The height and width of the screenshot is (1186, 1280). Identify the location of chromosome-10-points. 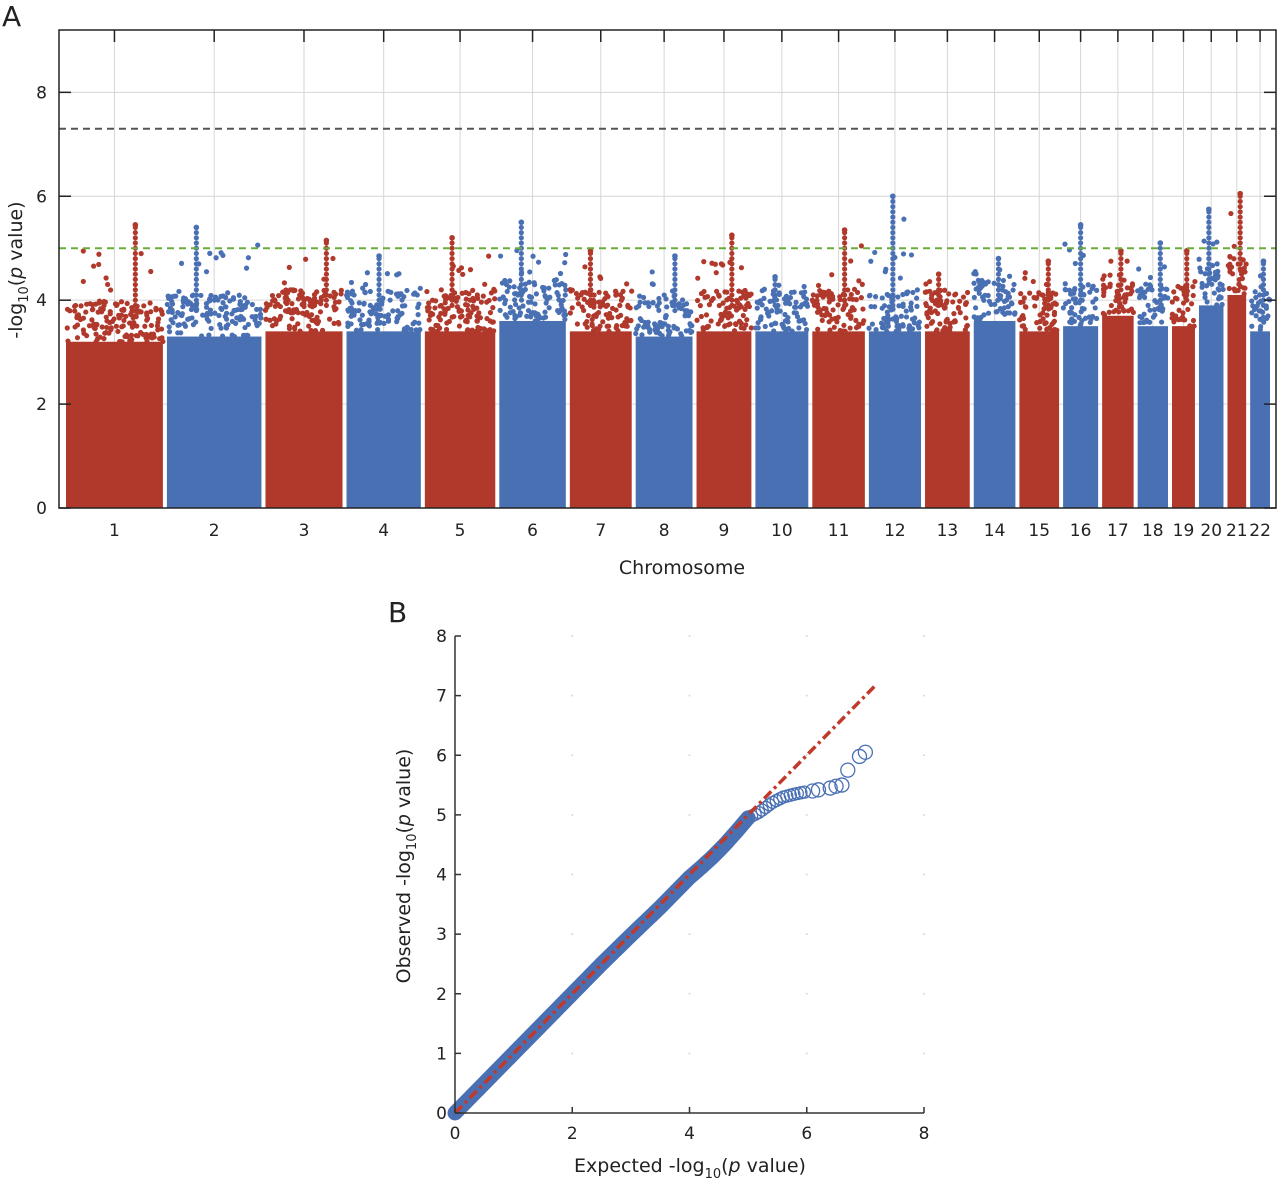
(782, 390).